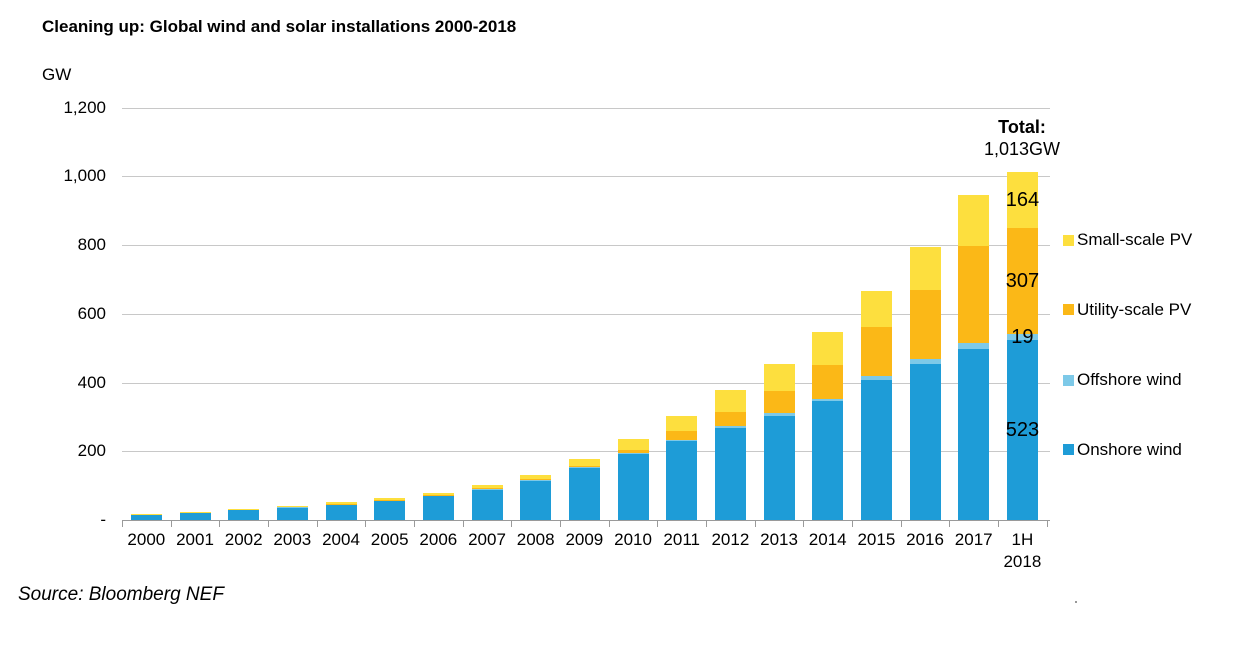 The width and height of the screenshot is (1234, 653). What do you see at coordinates (84, 107) in the screenshot?
I see `y-tick-label: 1,200` at bounding box center [84, 107].